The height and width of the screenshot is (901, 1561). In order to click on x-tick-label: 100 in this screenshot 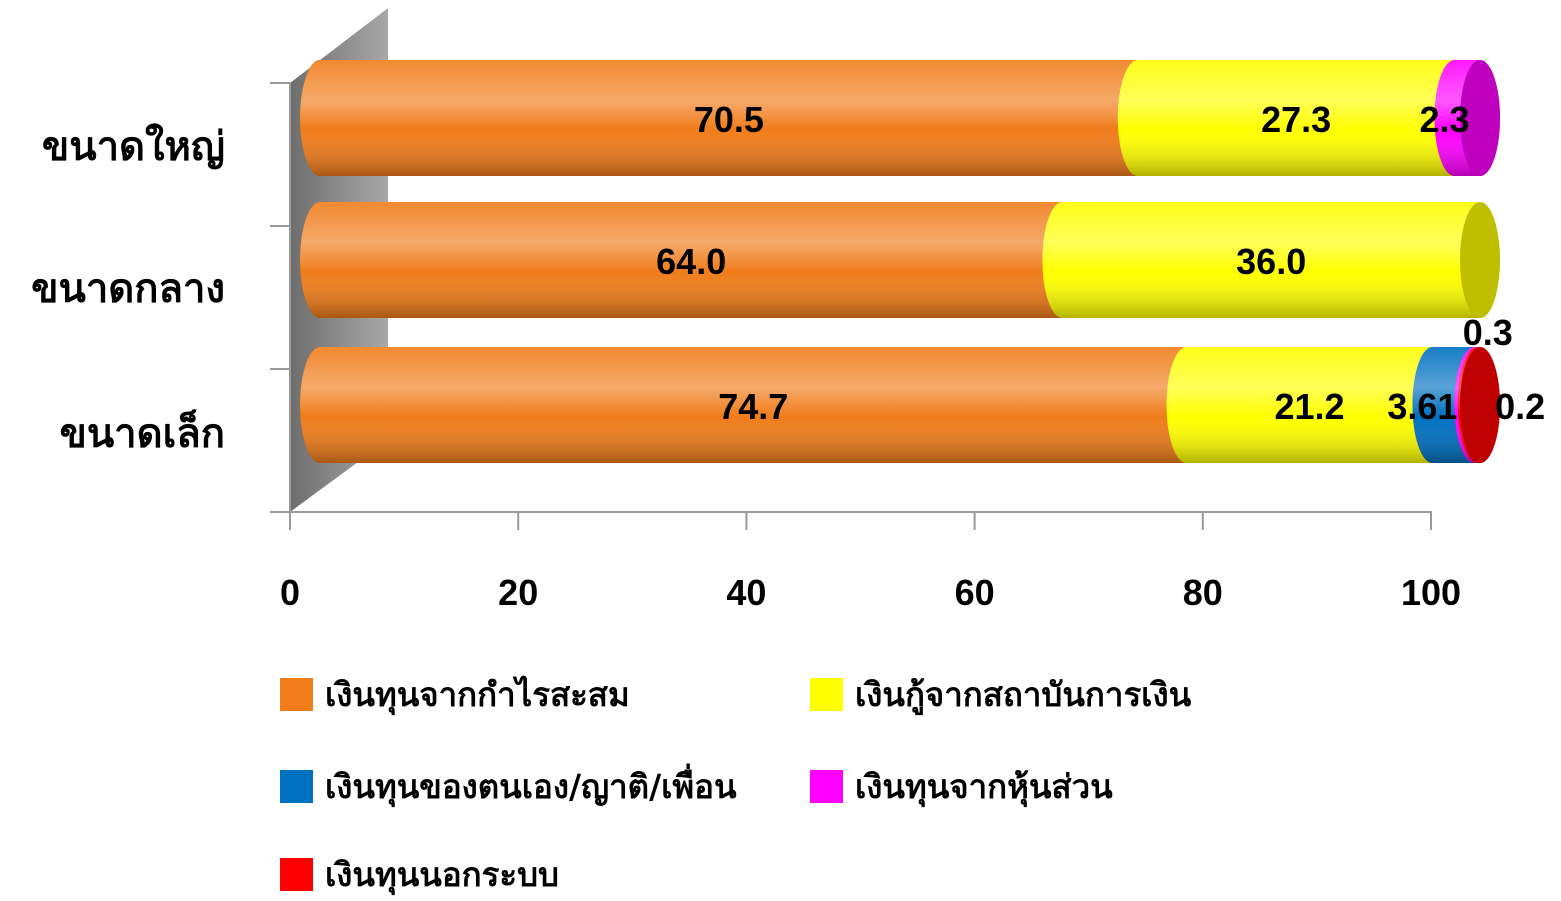, I will do `click(1431, 592)`.